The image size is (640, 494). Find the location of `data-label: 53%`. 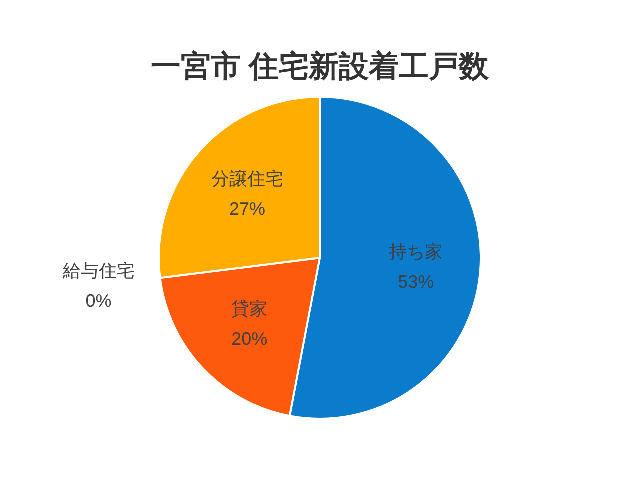

data-label: 53% is located at coordinates (416, 282).